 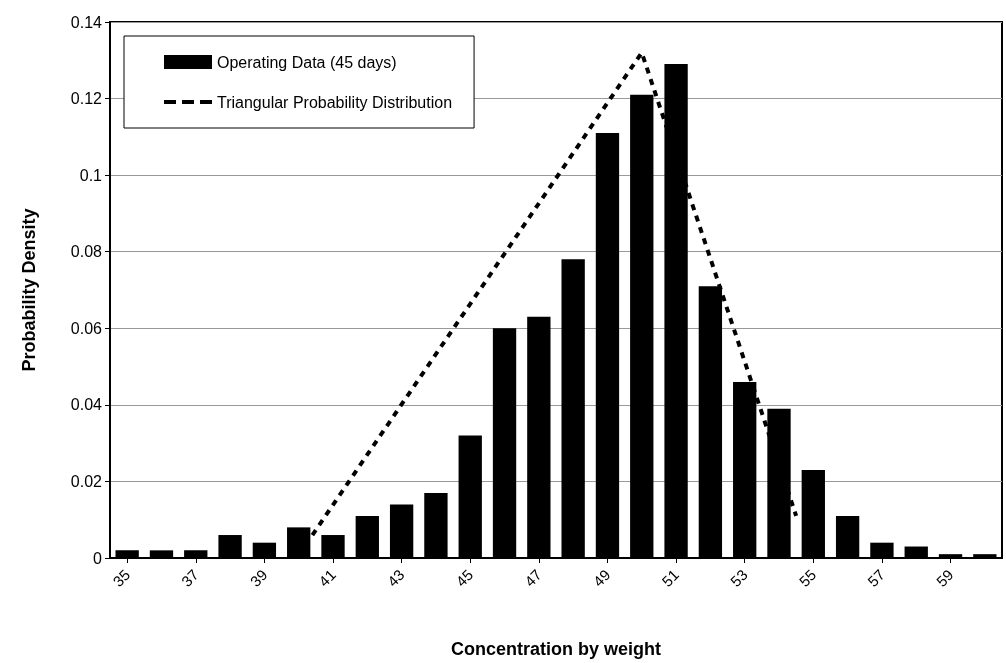 I want to click on y-tick-label: 0.04, so click(x=86, y=405).